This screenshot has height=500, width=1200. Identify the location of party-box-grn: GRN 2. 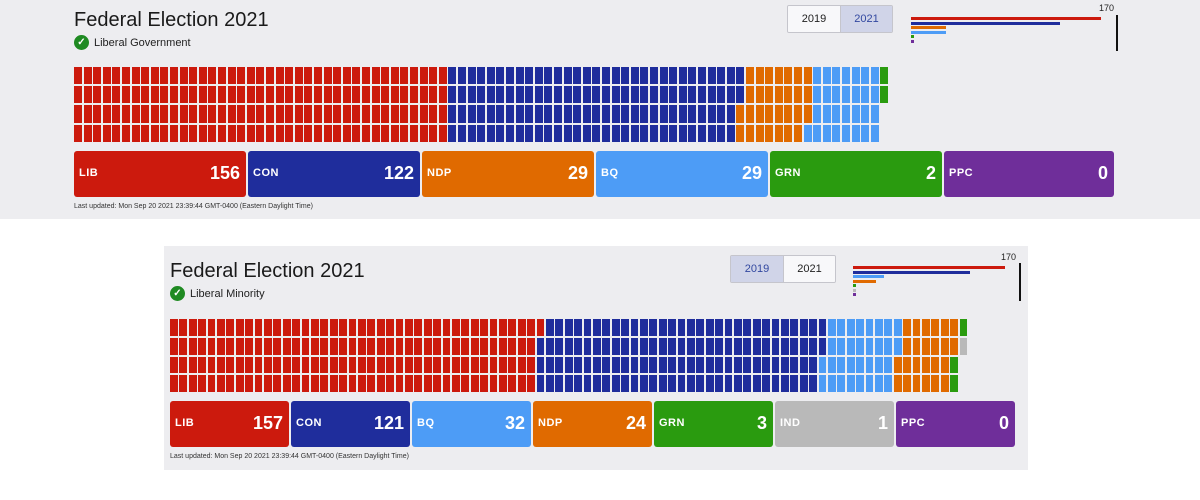
(856, 174).